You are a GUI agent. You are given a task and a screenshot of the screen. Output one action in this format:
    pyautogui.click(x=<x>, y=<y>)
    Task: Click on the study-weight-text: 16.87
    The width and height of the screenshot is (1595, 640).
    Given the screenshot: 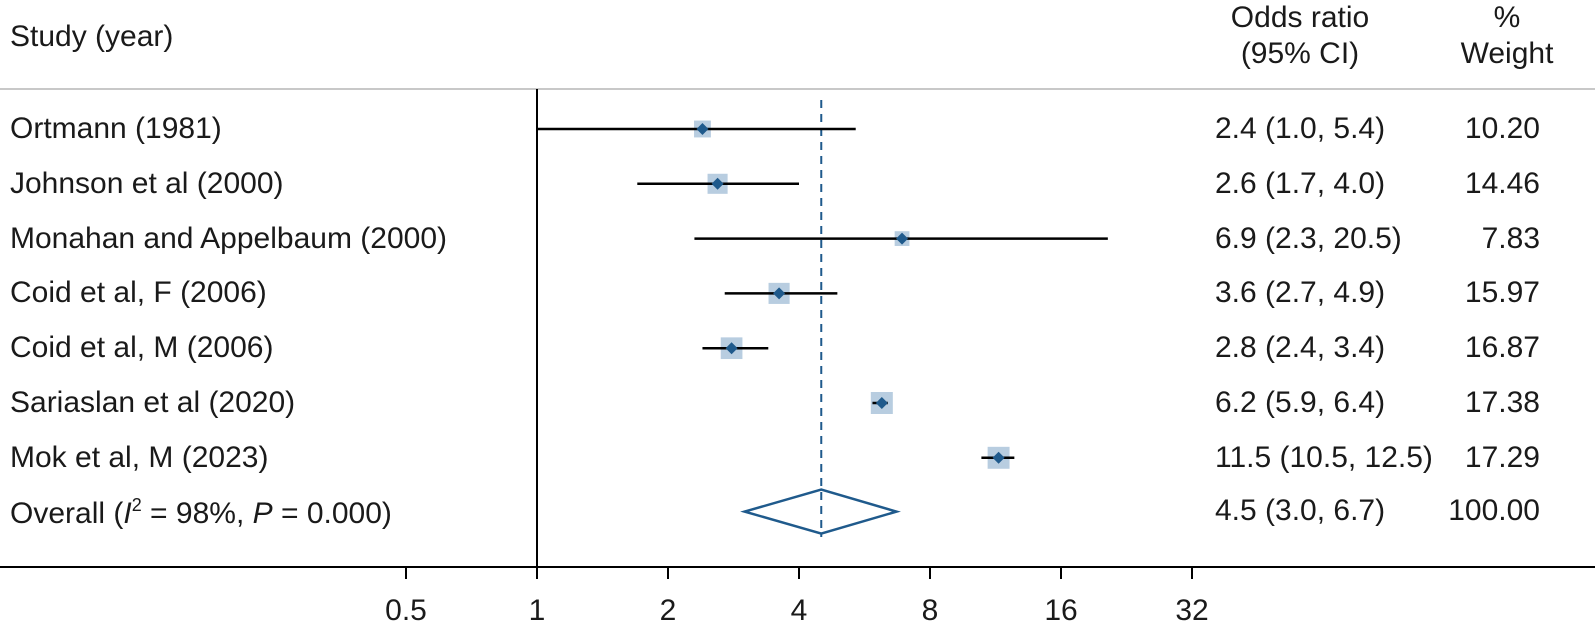 What is the action you would take?
    pyautogui.click(x=1502, y=348)
    